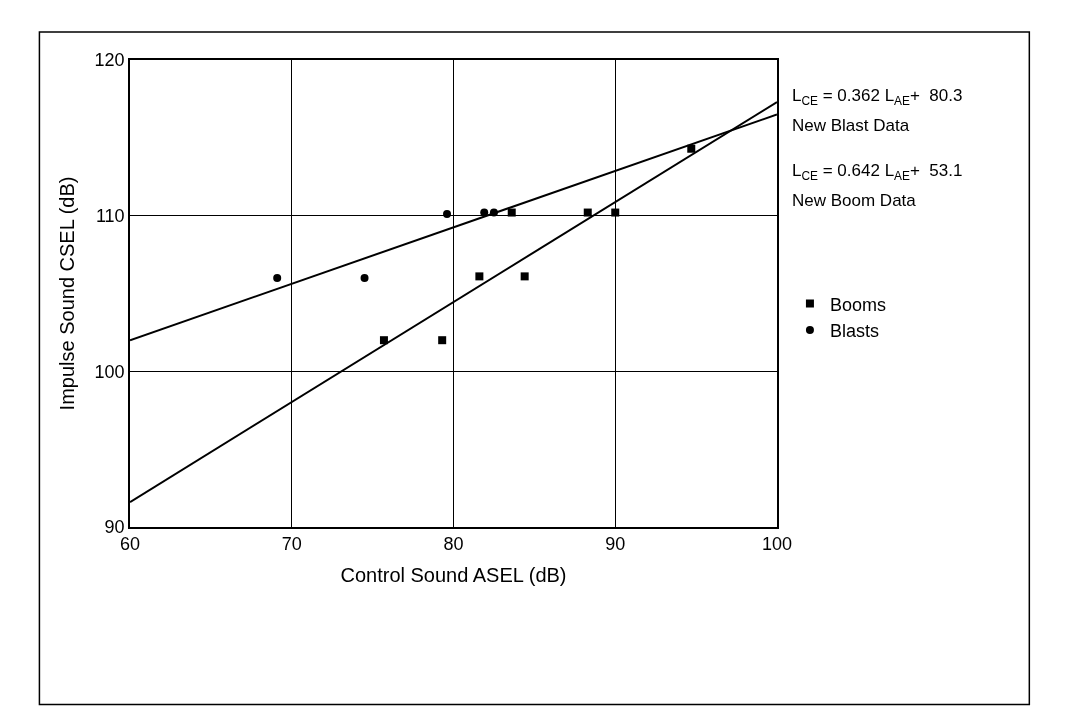 The width and height of the screenshot is (1087, 717). What do you see at coordinates (857, 304) in the screenshot?
I see `legend-label: Booms` at bounding box center [857, 304].